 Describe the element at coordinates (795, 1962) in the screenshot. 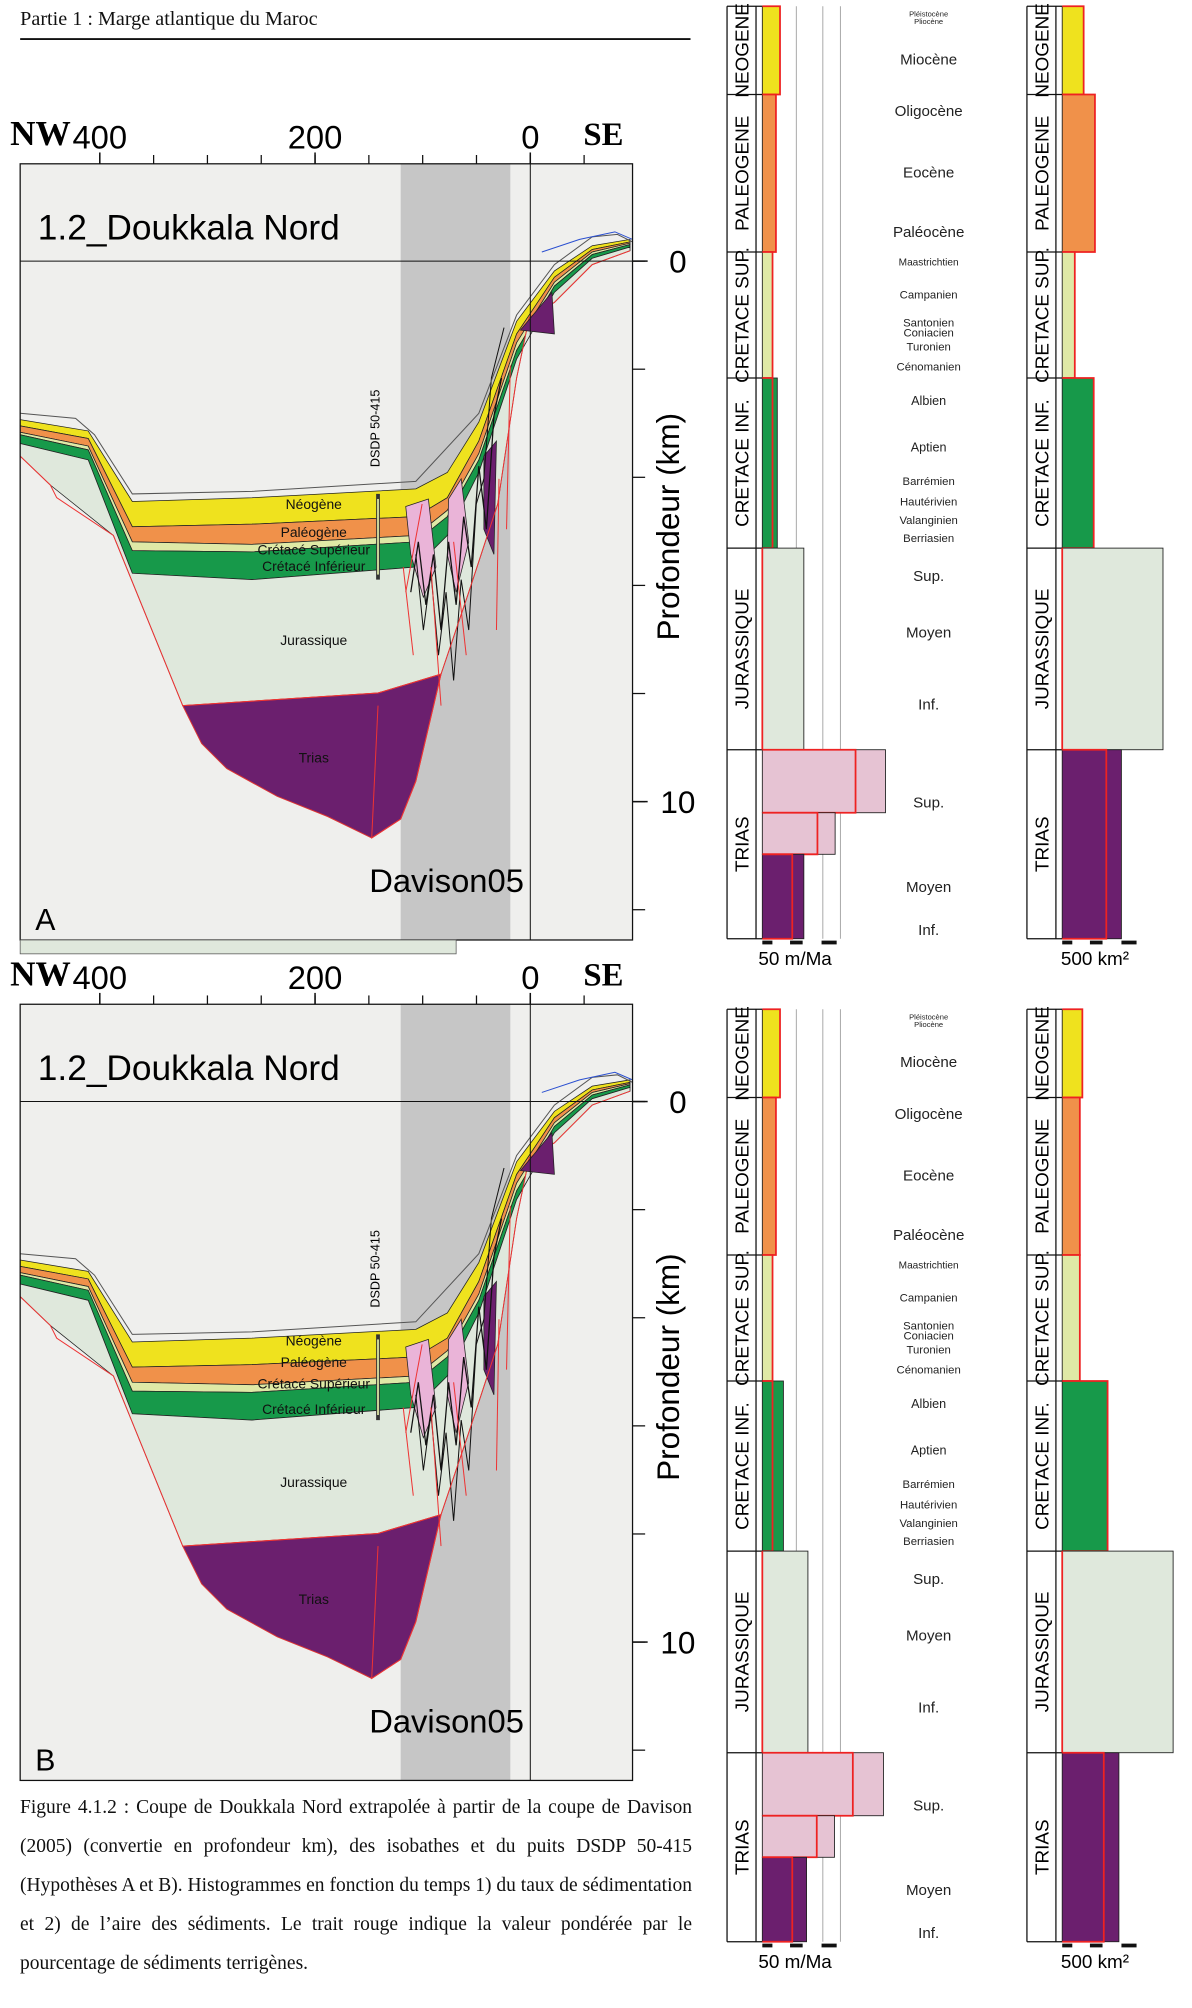

I see `scale-label: 50 m/Ma` at that location.